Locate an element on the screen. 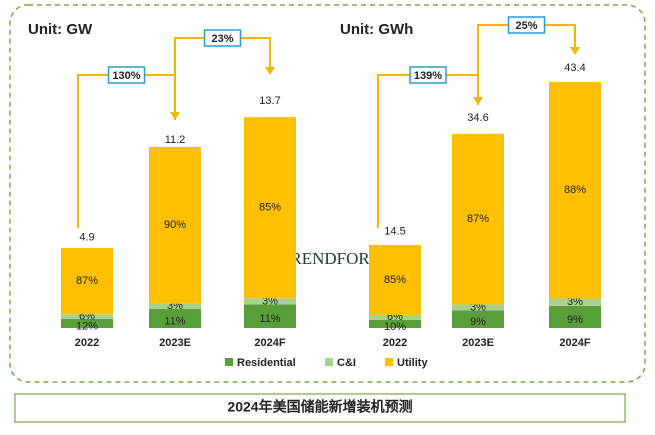  total-label: 4.9 is located at coordinates (86, 238).